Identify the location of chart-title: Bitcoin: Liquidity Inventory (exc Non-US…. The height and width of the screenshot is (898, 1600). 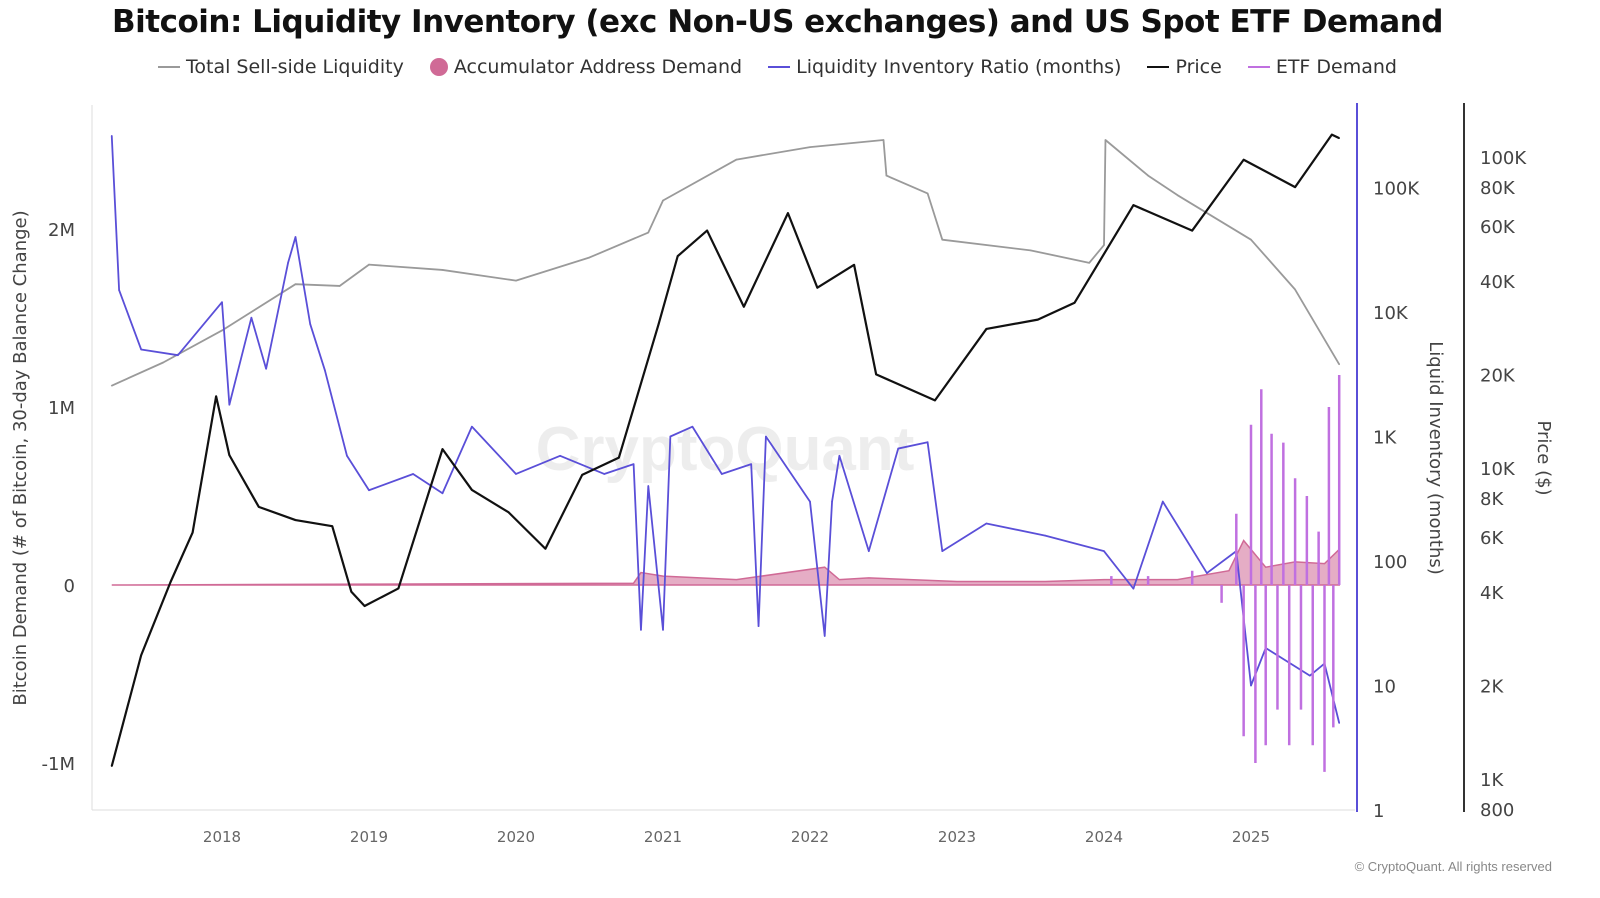
(777, 22).